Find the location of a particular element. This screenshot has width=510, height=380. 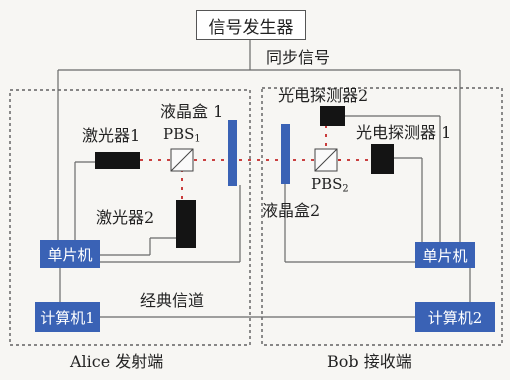

computer-2-box is located at coordinates (455, 317).